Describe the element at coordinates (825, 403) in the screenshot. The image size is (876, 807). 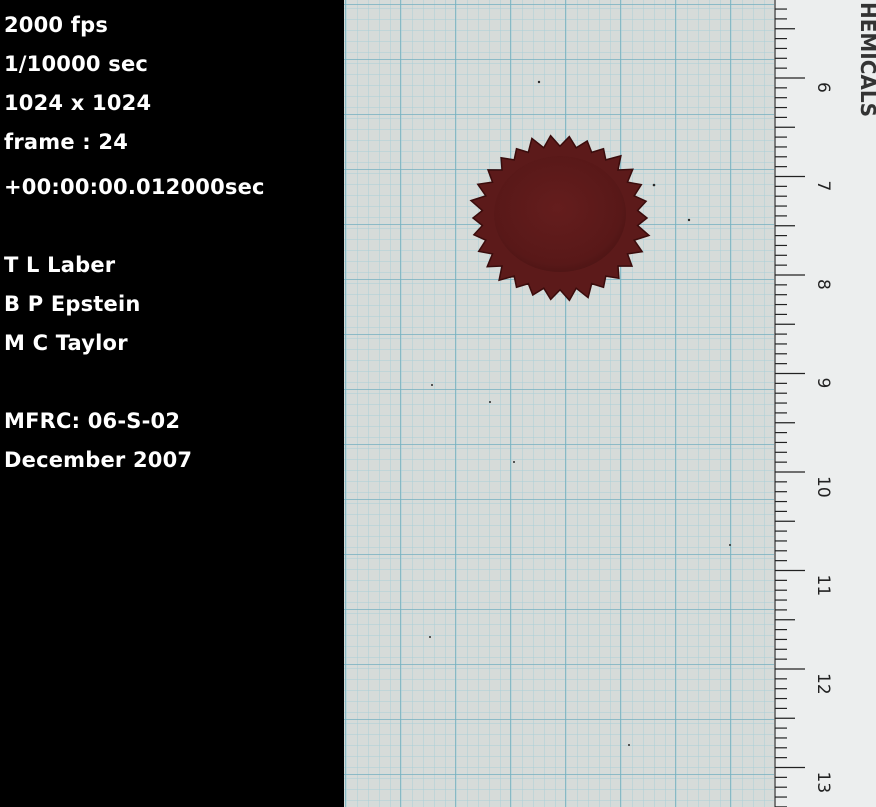
I see `ruler: 6 7 8 9 10 11 12 13 HEMICALS` at that location.